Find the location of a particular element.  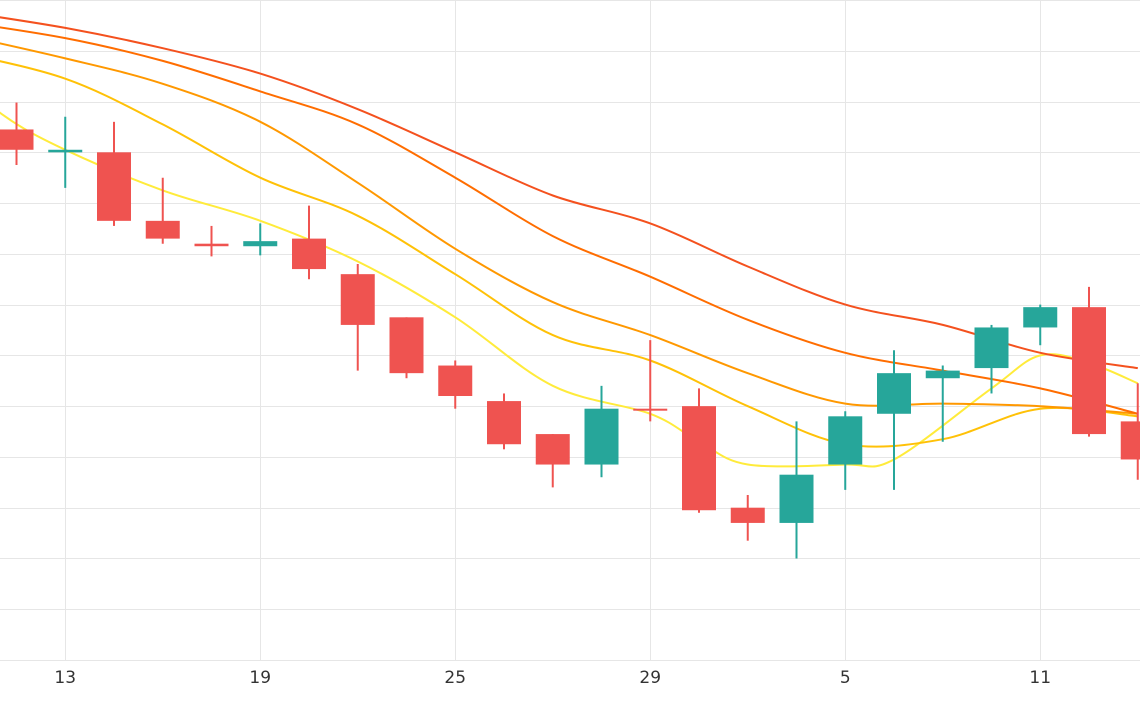

x-axis: 13 19 25 29 5 11 is located at coordinates (552, 678).